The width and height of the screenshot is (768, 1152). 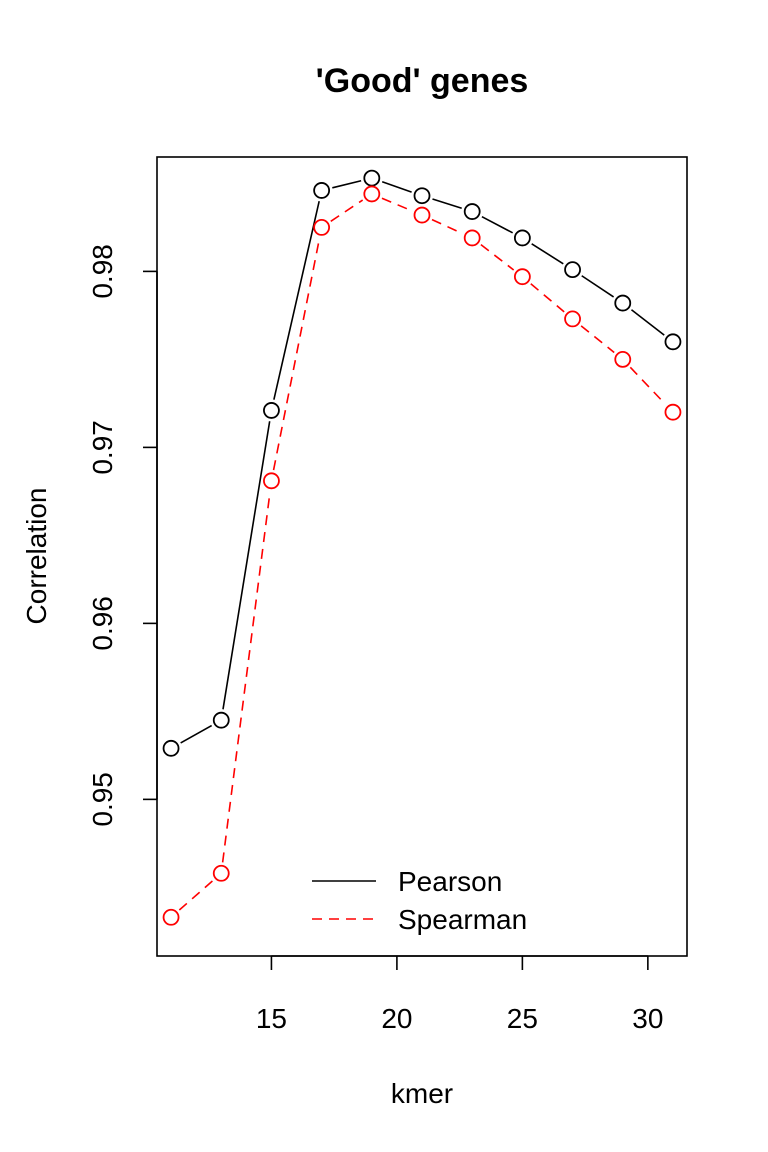 I want to click on x-tick-label: 20, so click(x=396, y=1018).